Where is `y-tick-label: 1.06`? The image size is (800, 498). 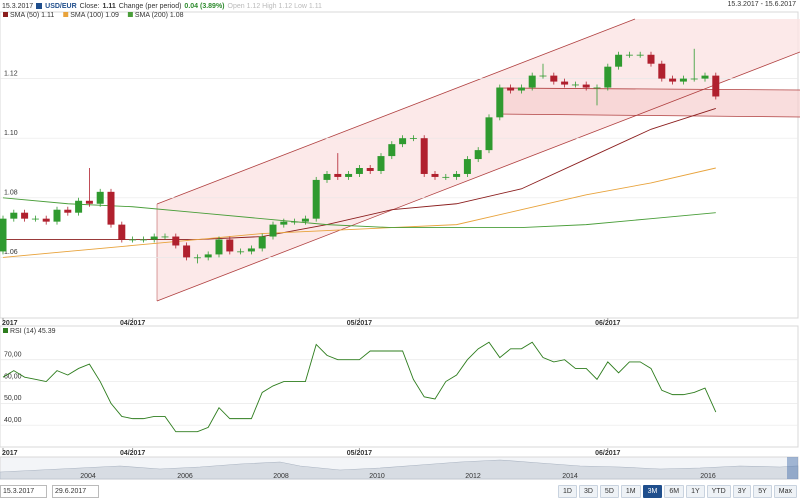
y-tick-label: 1.06 is located at coordinates (11, 252).